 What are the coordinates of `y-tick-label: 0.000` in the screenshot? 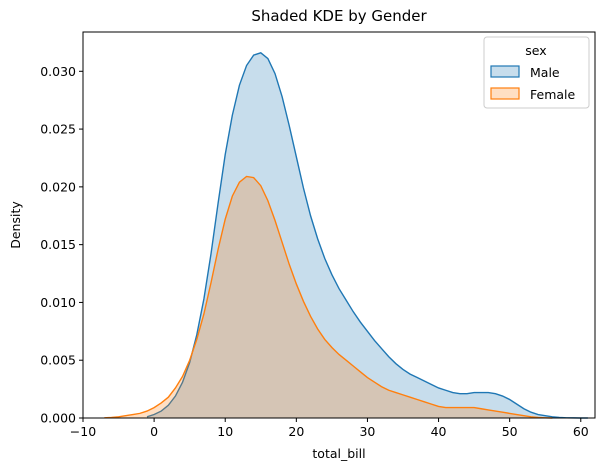 It's located at (58, 418).